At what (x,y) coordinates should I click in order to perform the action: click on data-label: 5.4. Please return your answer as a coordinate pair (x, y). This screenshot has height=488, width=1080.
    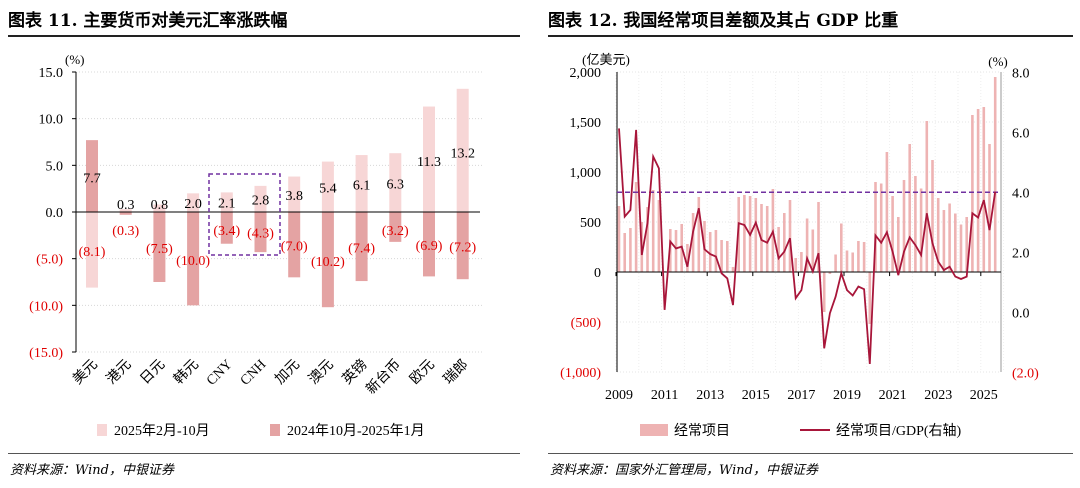
    Looking at the image, I should click on (328, 189).